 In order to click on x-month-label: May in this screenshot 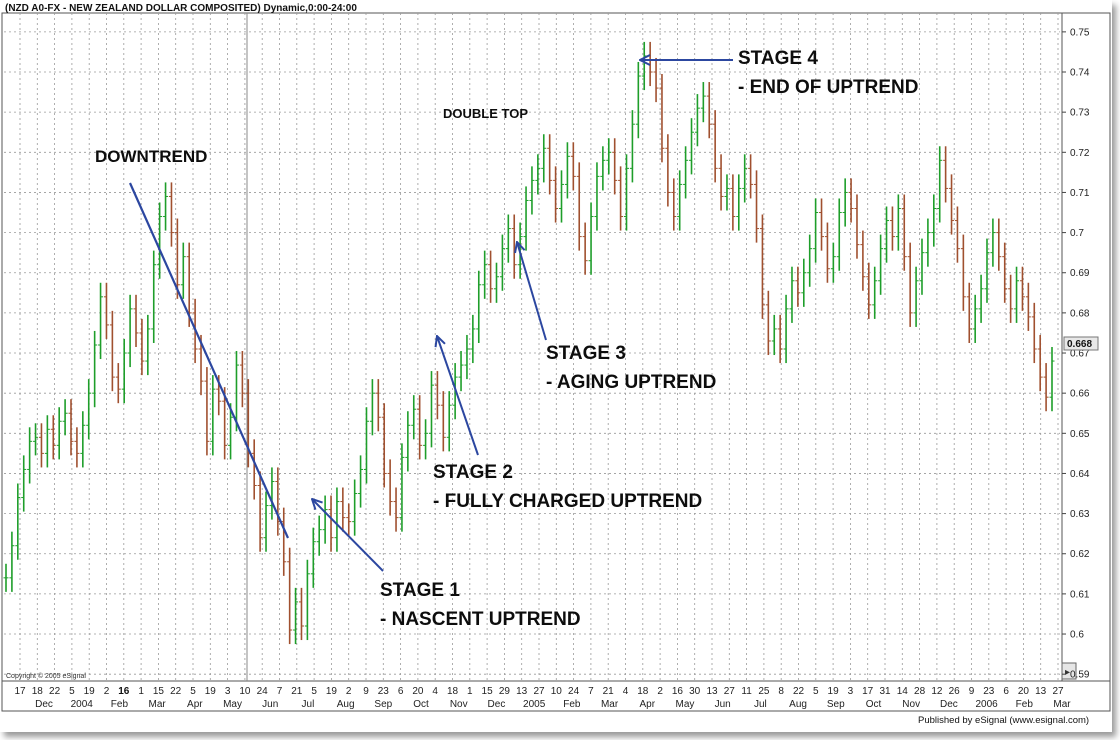, I will do `click(232, 704)`.